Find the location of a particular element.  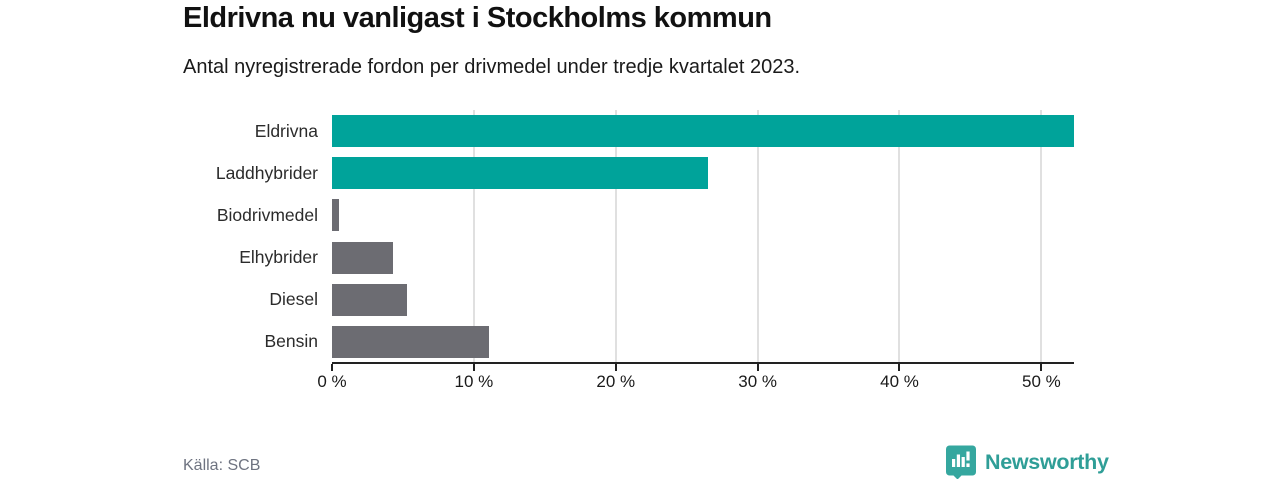

bar-bensin is located at coordinates (411, 341).